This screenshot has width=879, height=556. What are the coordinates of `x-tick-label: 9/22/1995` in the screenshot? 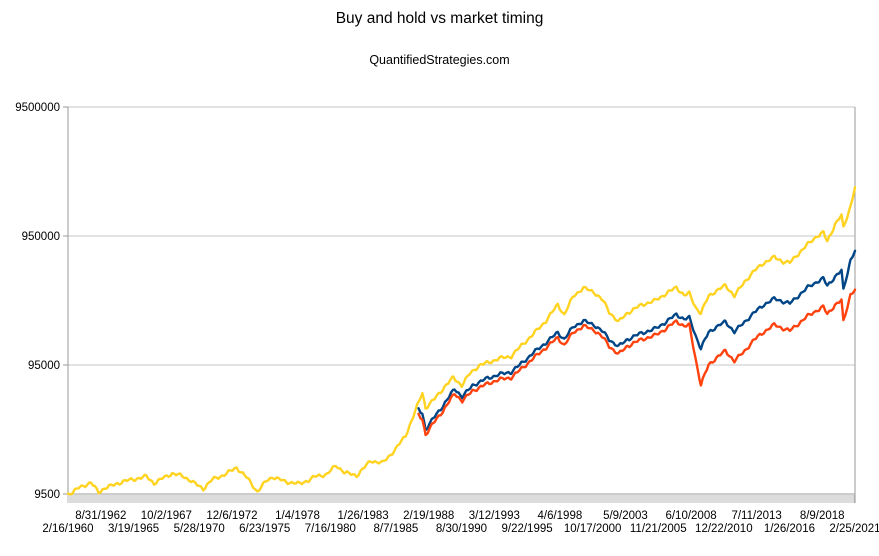 It's located at (526, 529).